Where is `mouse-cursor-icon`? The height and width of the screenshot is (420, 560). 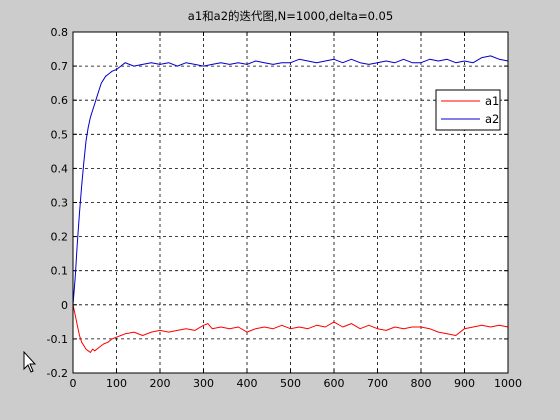
mouse-cursor-icon is located at coordinates (30, 361).